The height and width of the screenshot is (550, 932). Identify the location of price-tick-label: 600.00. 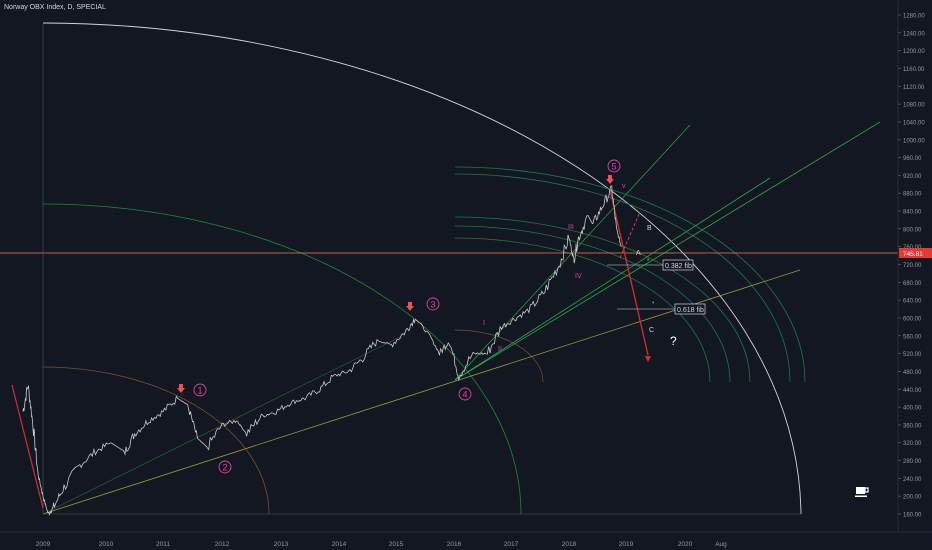
(912, 319).